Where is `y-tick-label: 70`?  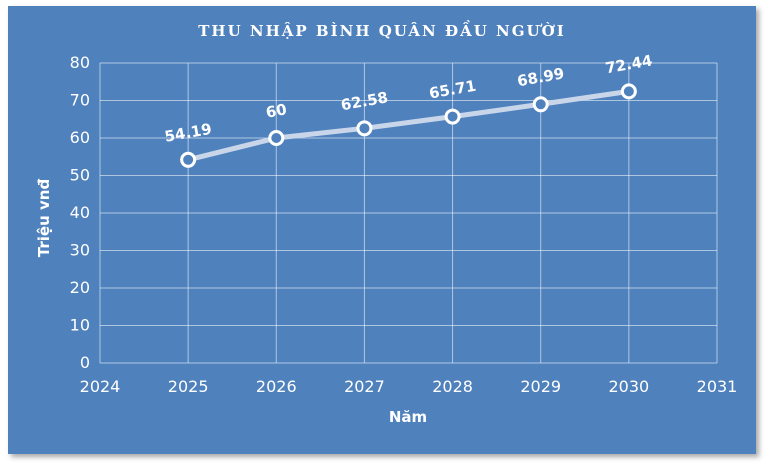
y-tick-label: 70 is located at coordinates (80, 100).